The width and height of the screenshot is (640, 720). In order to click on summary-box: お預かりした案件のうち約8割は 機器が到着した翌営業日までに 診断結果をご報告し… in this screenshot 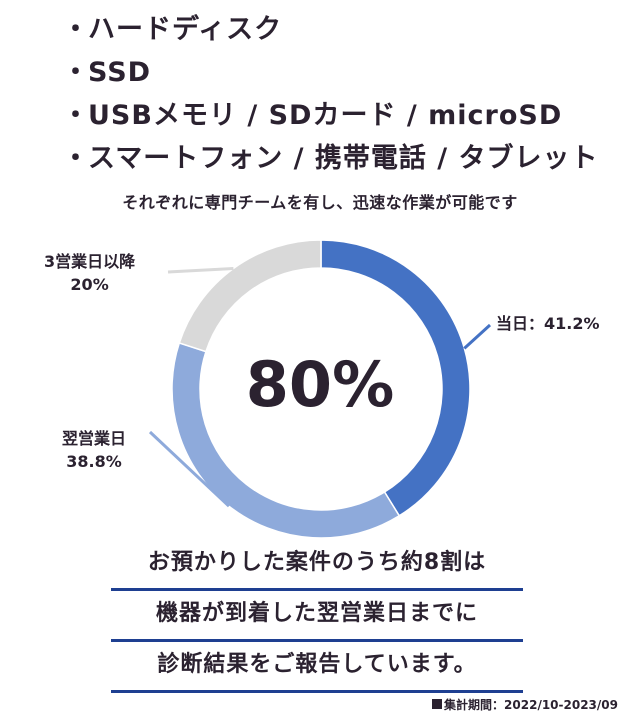, I will do `click(317, 616)`.